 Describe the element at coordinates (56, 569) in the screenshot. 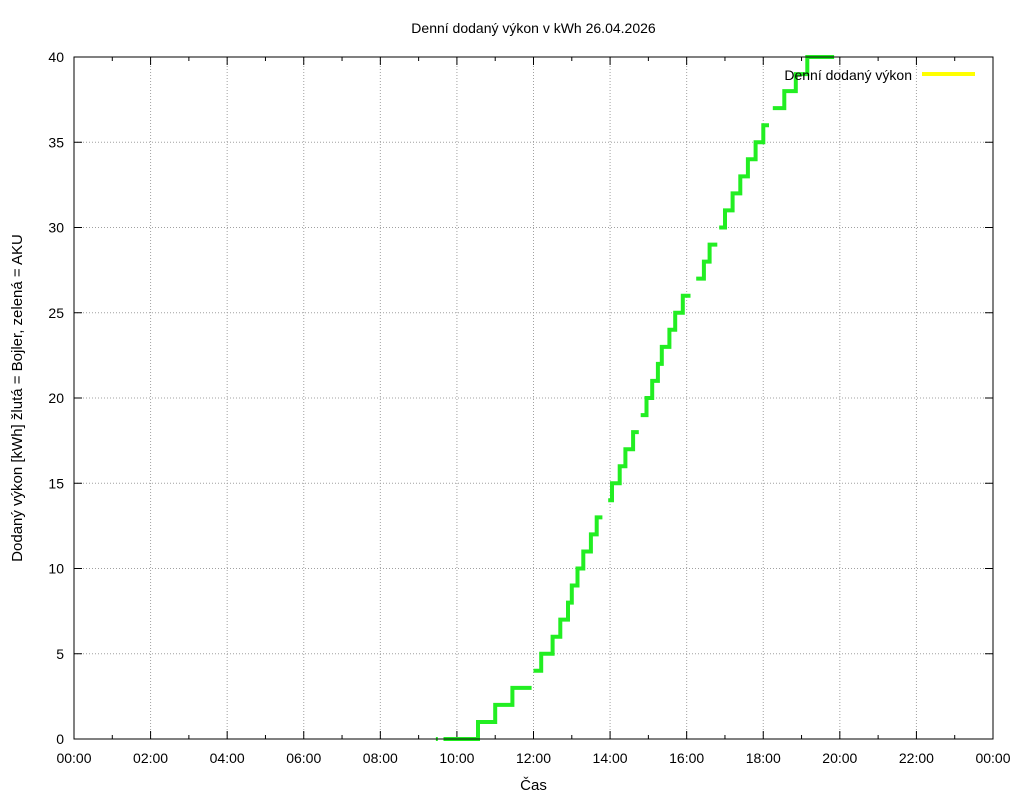

I see `y-tick-label: 10` at that location.